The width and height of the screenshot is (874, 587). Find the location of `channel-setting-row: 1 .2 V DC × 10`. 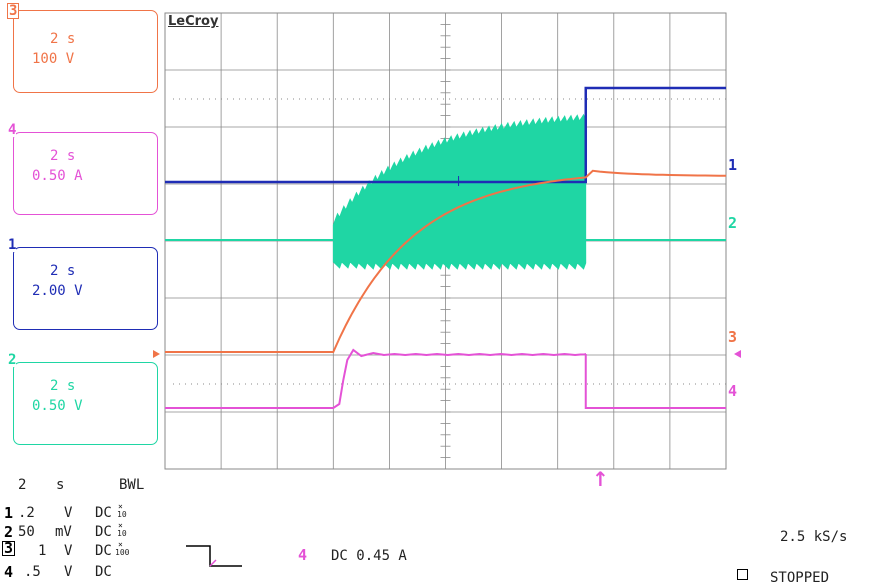

channel-setting-row: 1 .2 V DC × 10 is located at coordinates (85, 512).